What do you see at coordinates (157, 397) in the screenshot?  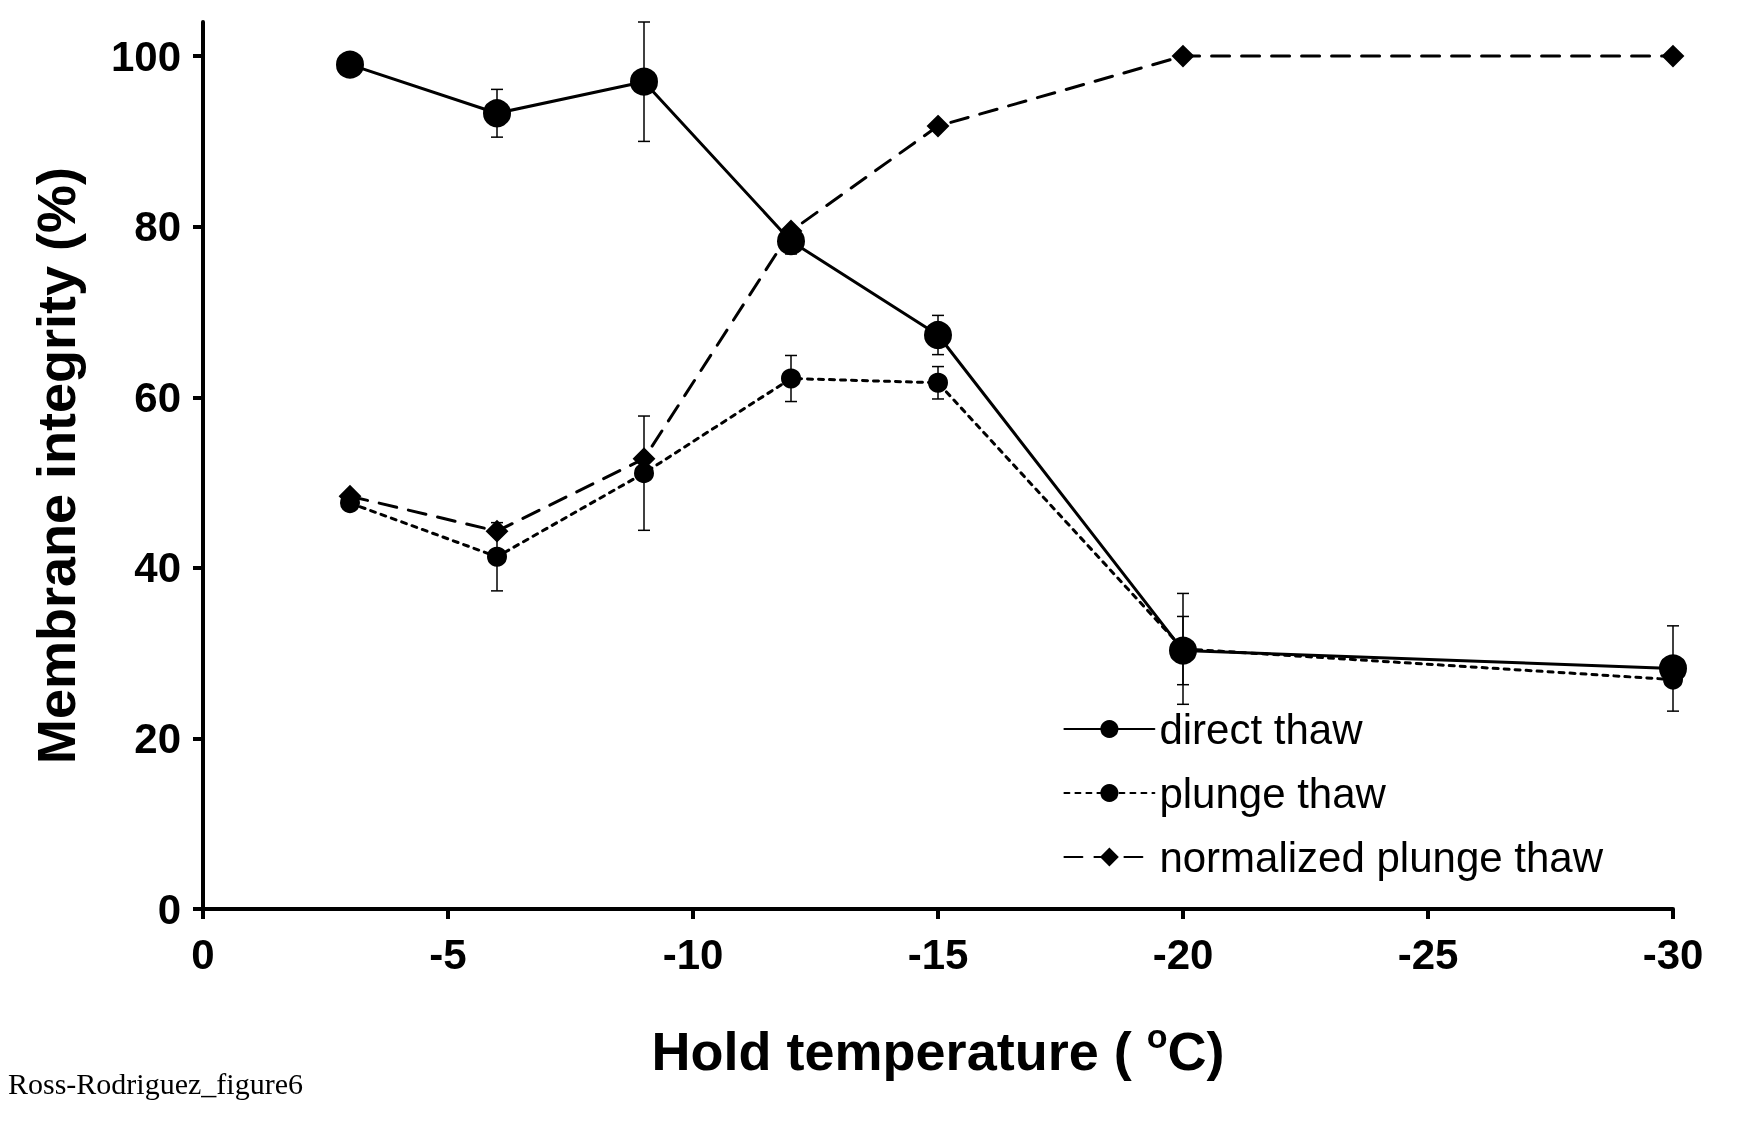 I see `y-tick-label: 60` at bounding box center [157, 397].